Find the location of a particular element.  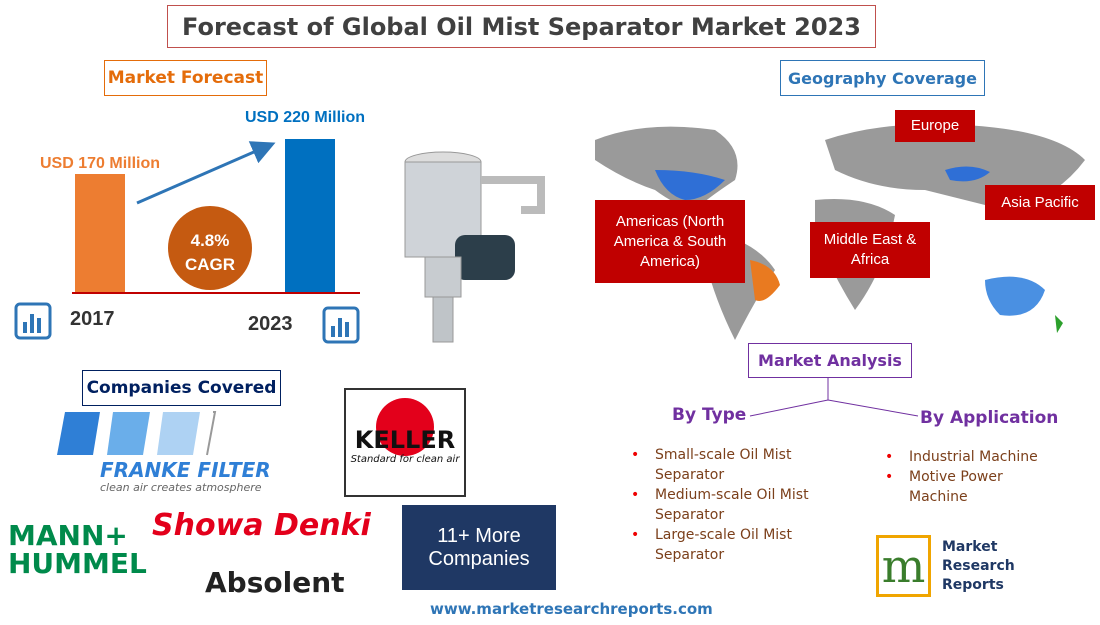

brand: Research is located at coordinates (978, 566).